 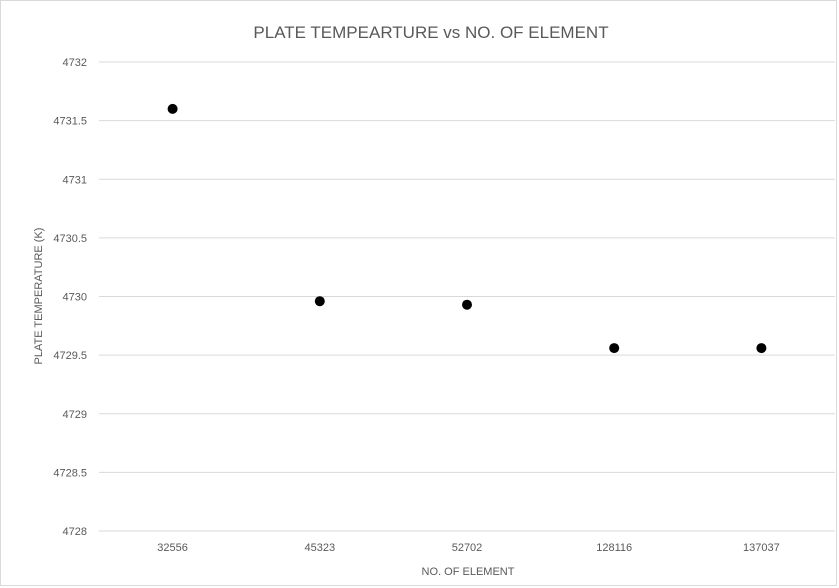 What do you see at coordinates (75, 180) in the screenshot?
I see `y-tick-label: 4731` at bounding box center [75, 180].